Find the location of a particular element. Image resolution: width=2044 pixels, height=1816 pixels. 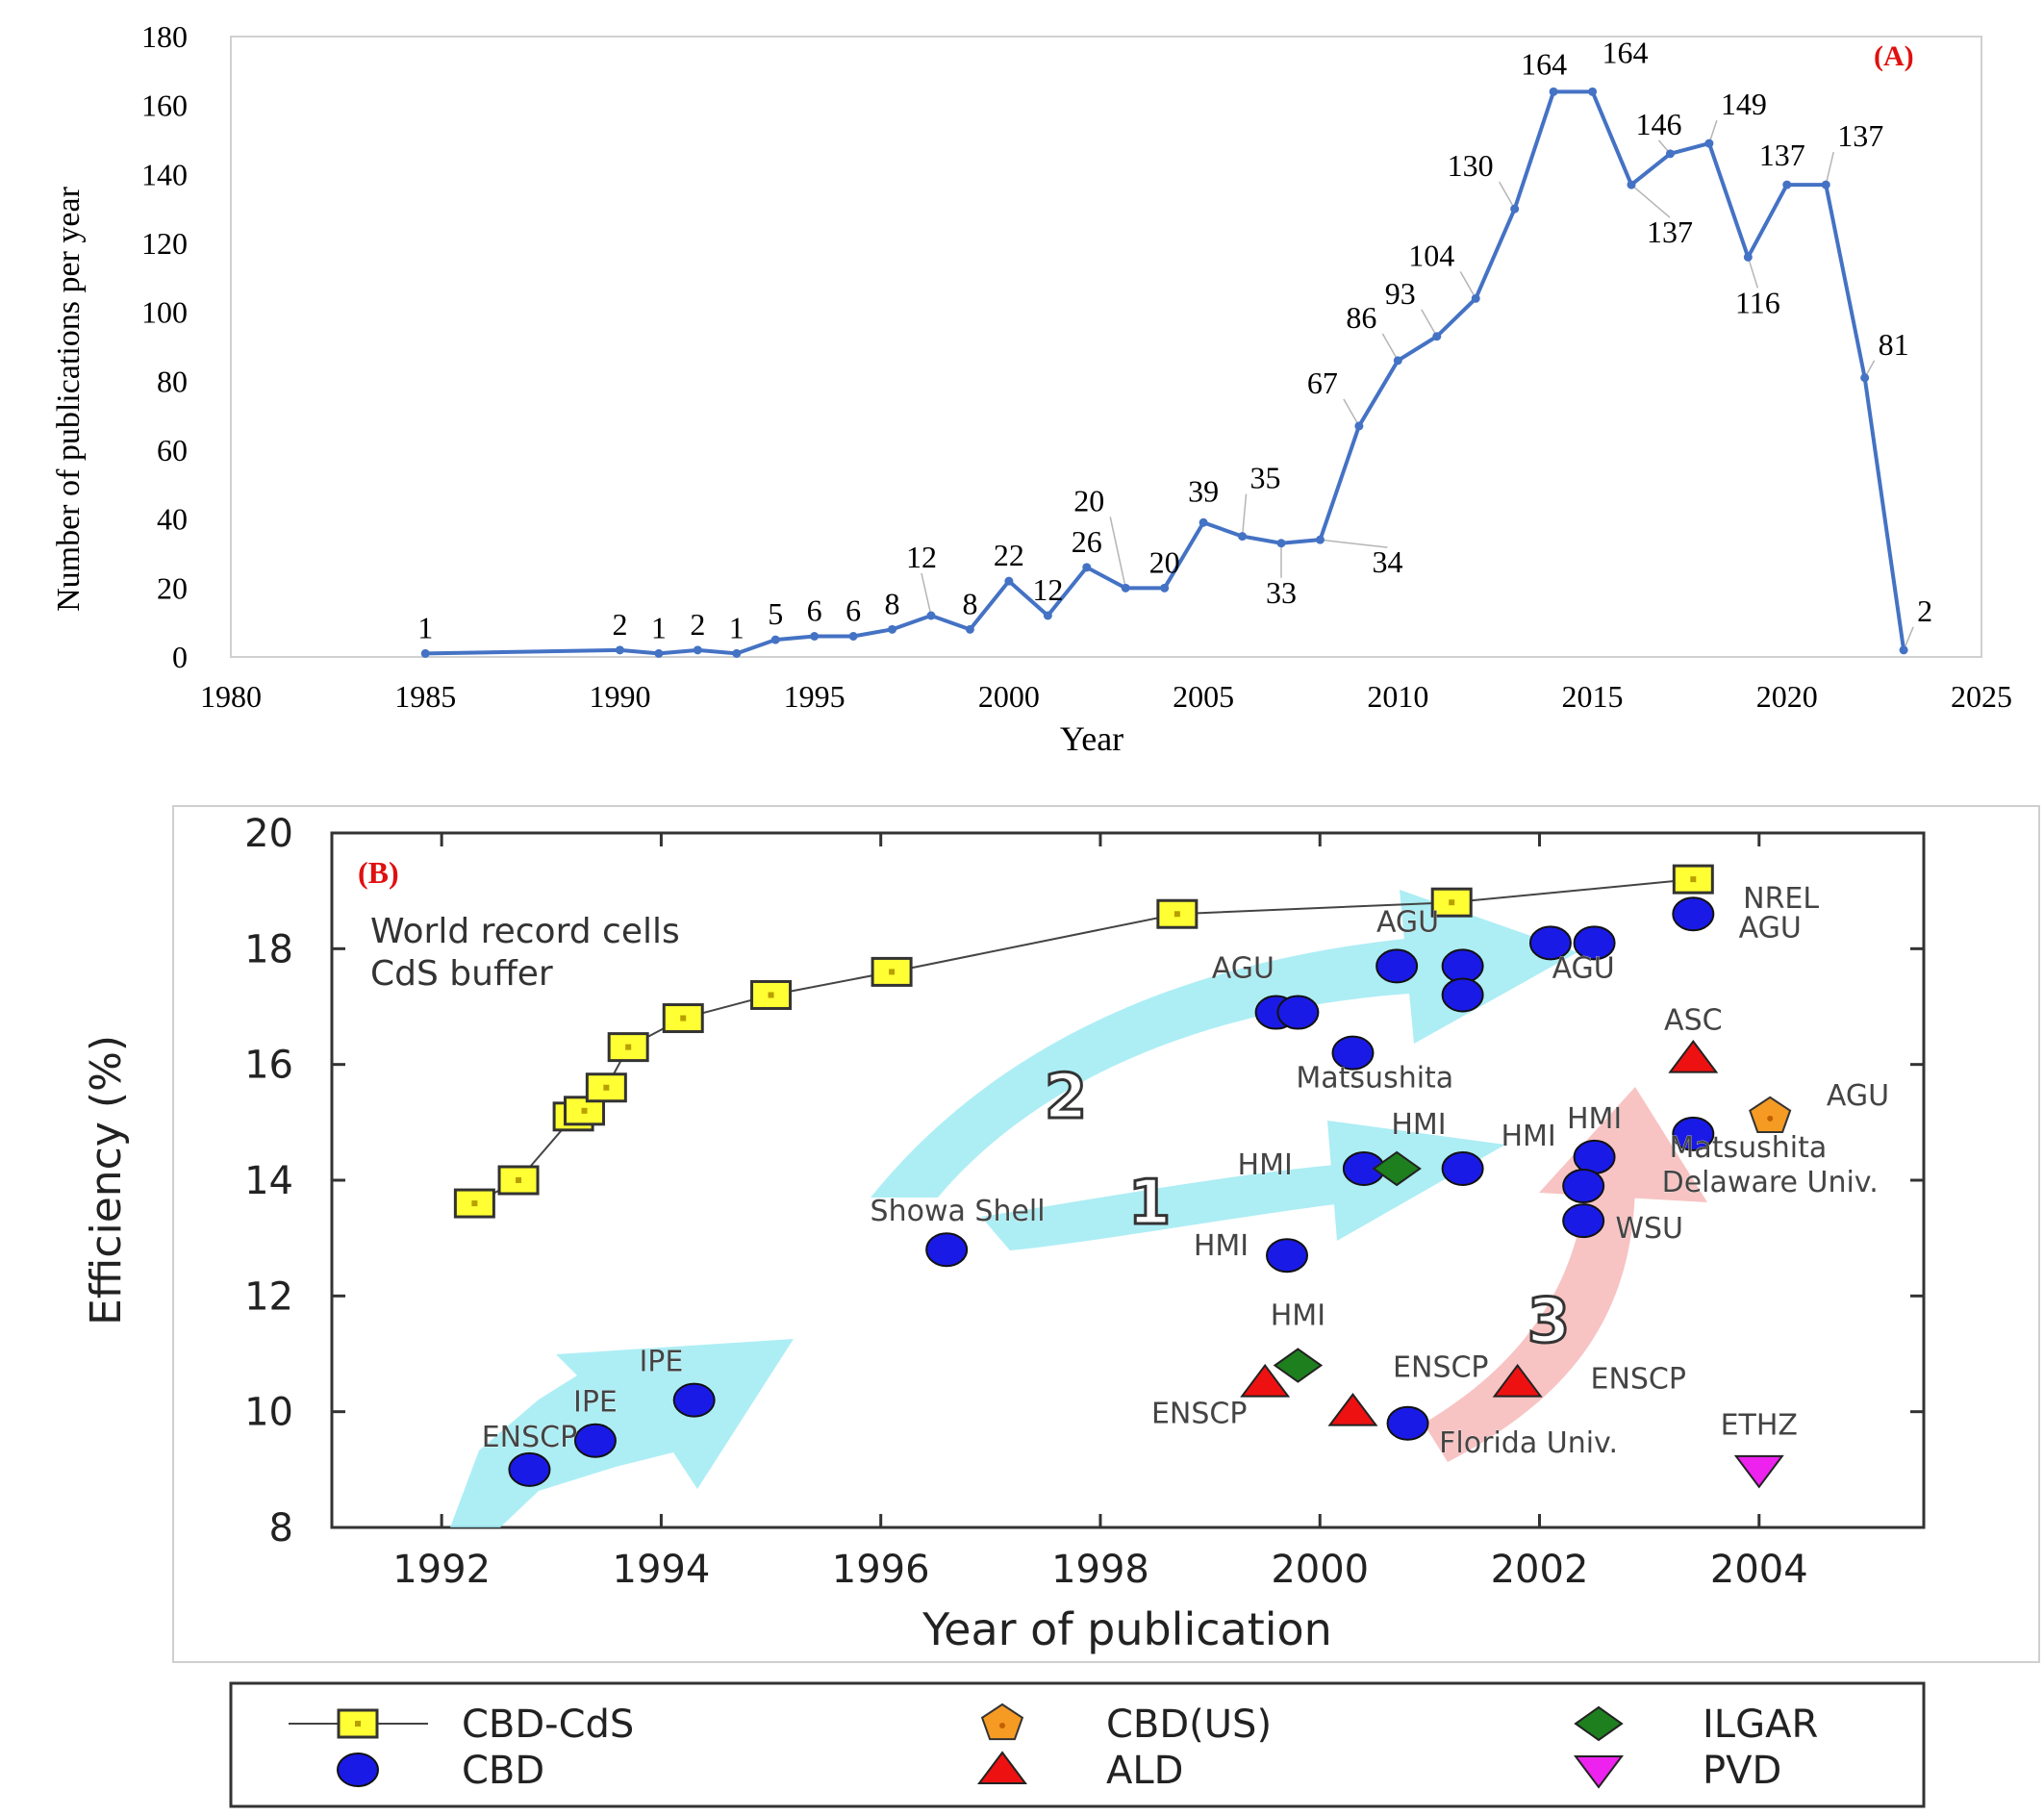

panel-a-y-tick-3: 60 is located at coordinates (172, 450).